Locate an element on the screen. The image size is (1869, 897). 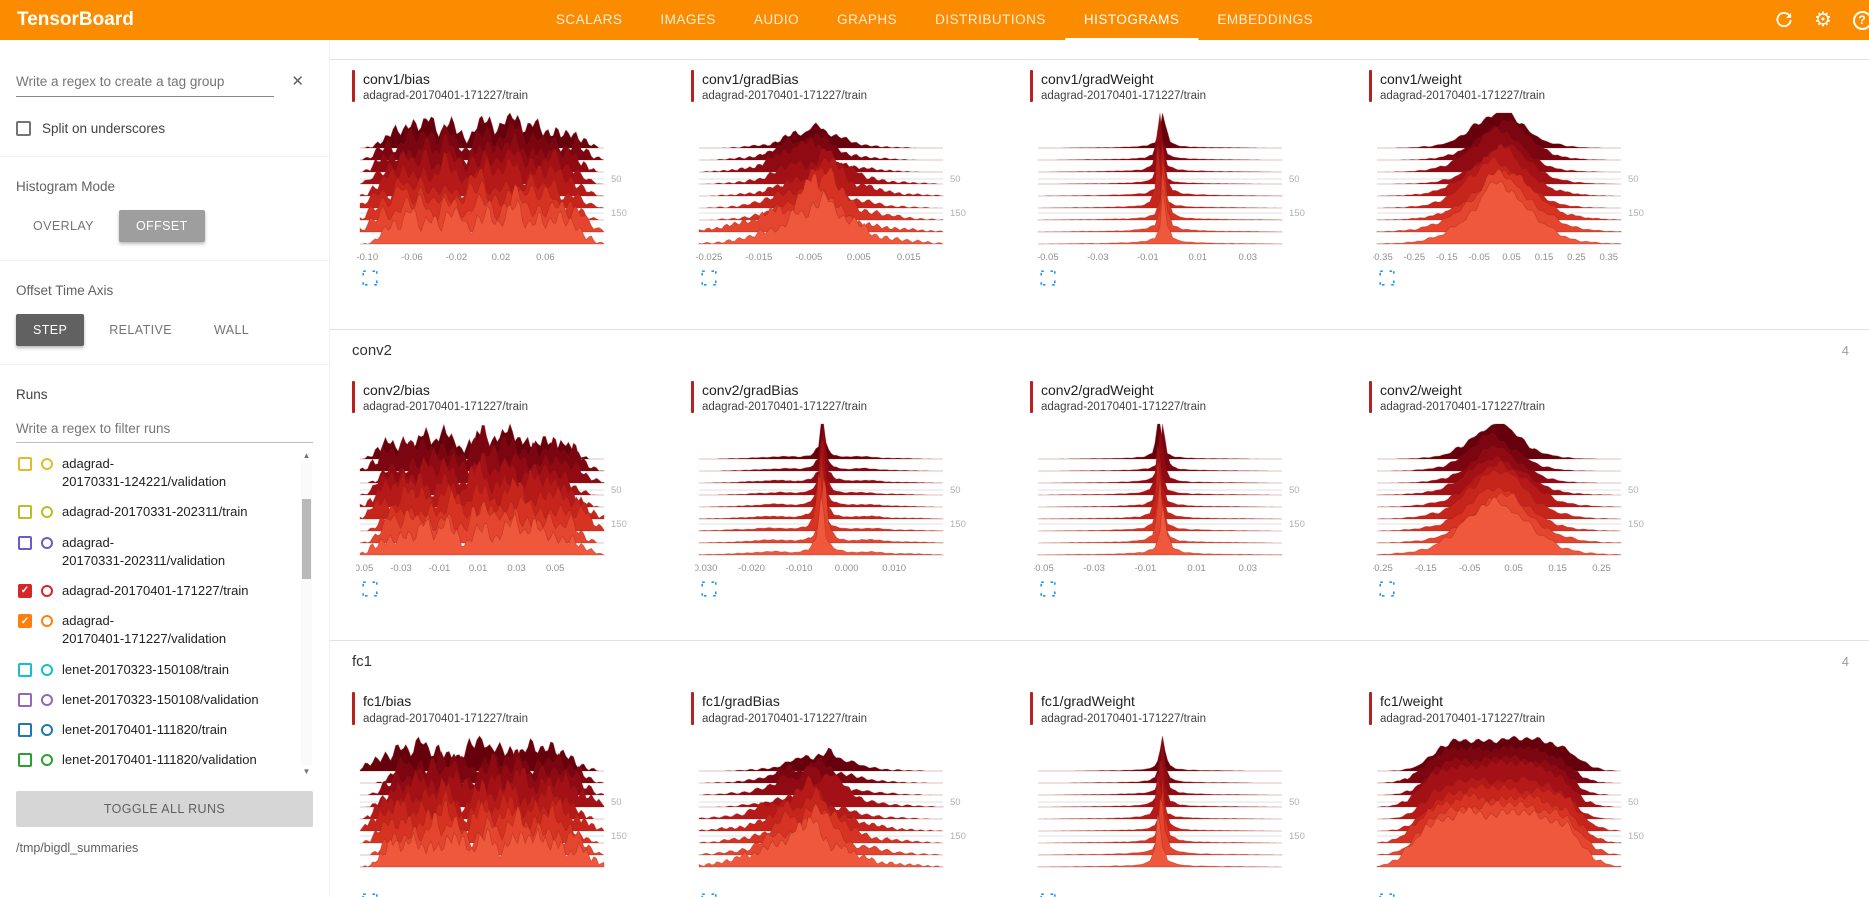
run-item: adagrad- 20170331-202311/validation is located at coordinates (156, 552).